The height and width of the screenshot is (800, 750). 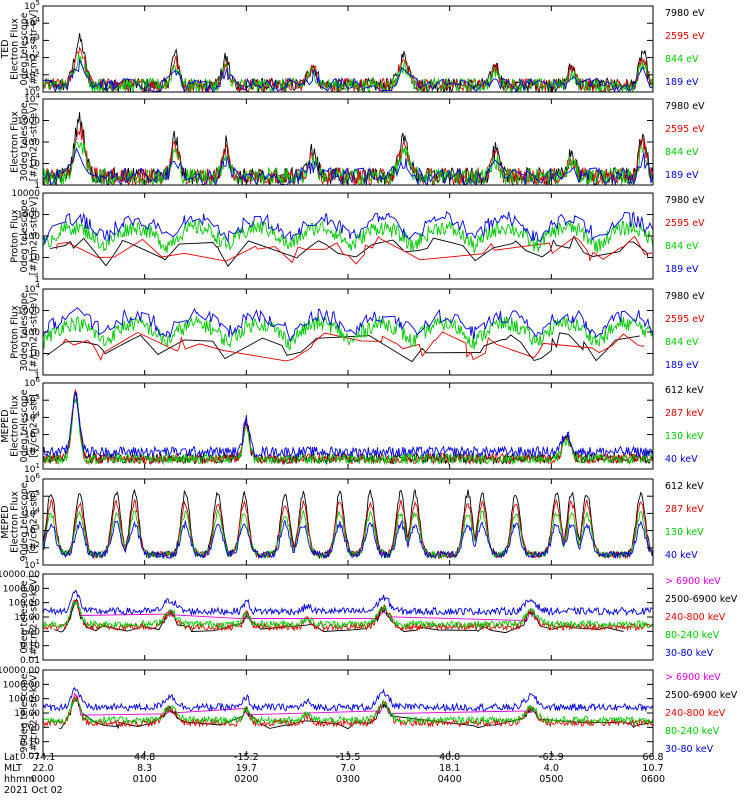 What do you see at coordinates (25, 194) in the screenshot?
I see `ytick-label: 10000` at bounding box center [25, 194].